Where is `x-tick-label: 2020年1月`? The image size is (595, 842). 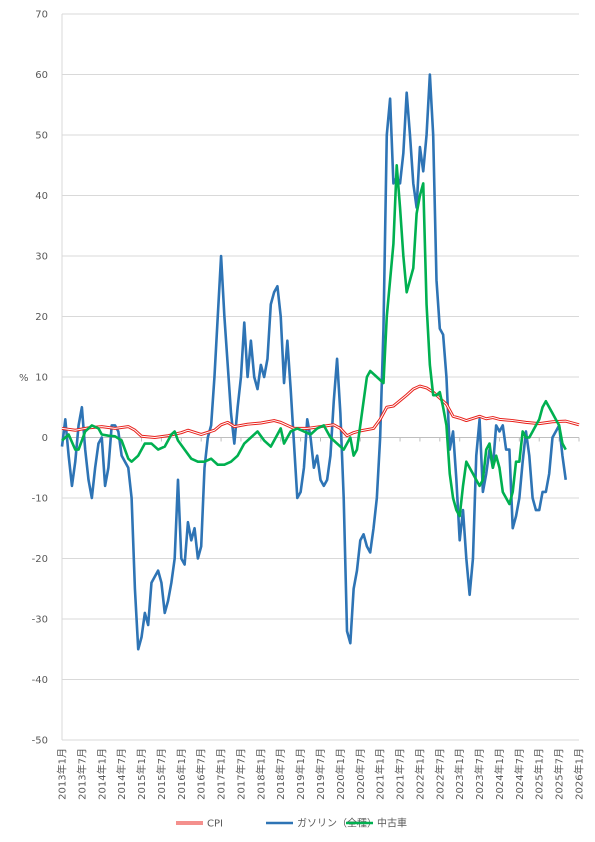
x-tick-label: 2020年1月 is located at coordinates (340, 774).